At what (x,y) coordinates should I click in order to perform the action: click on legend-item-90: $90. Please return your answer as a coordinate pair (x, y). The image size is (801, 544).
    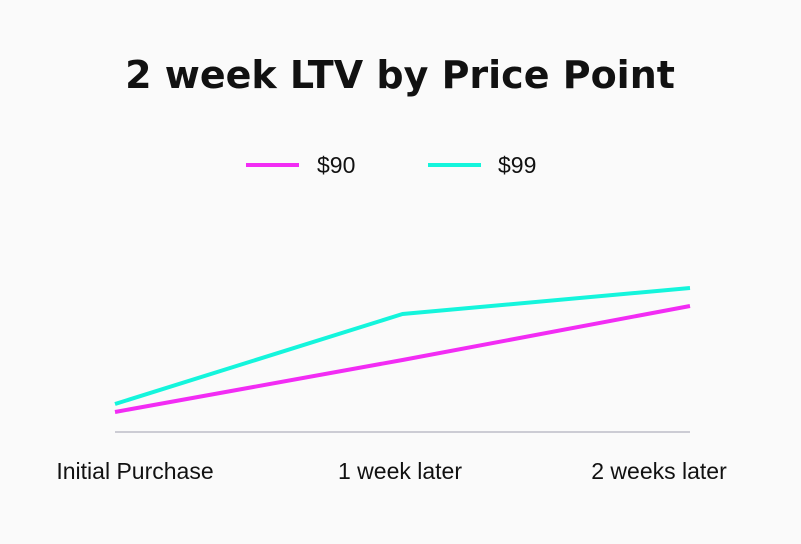
    Looking at the image, I should click on (300, 165).